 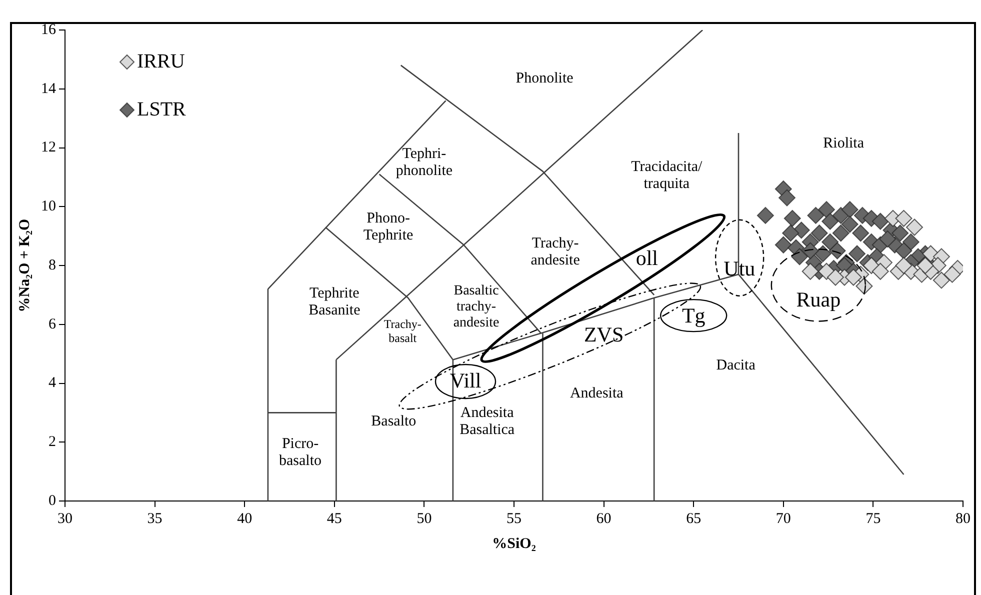 I want to click on y-tick-label: 8, so click(x=52, y=265).